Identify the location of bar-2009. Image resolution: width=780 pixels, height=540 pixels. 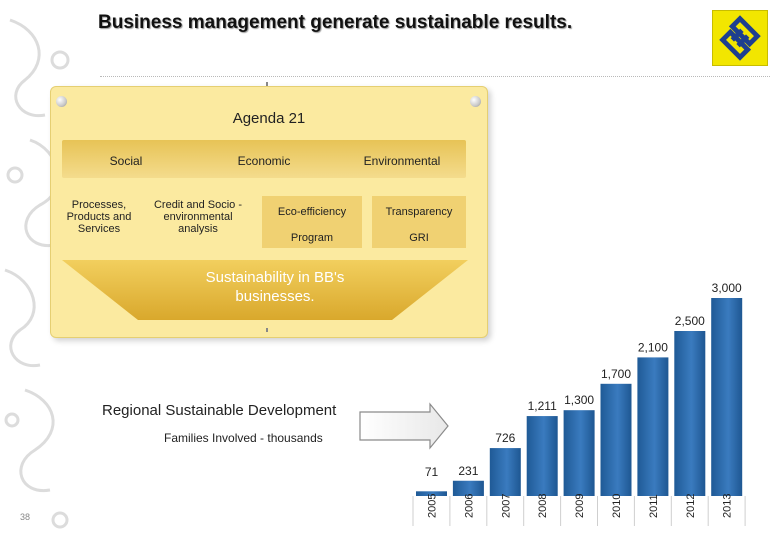
(579, 453).